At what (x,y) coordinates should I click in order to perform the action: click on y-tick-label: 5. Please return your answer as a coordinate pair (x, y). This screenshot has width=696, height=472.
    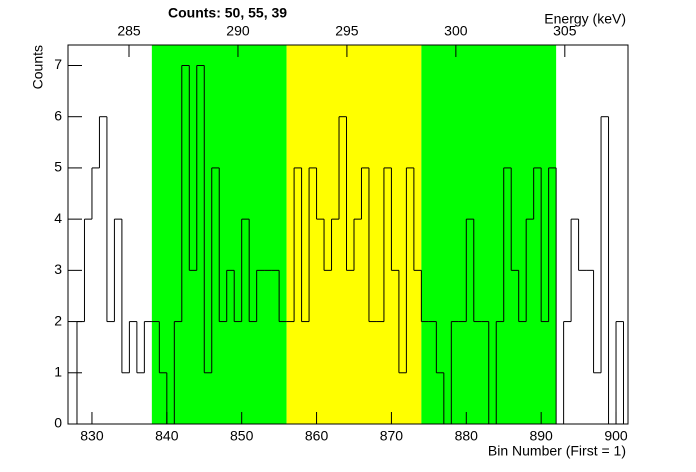
    Looking at the image, I should click on (58, 167).